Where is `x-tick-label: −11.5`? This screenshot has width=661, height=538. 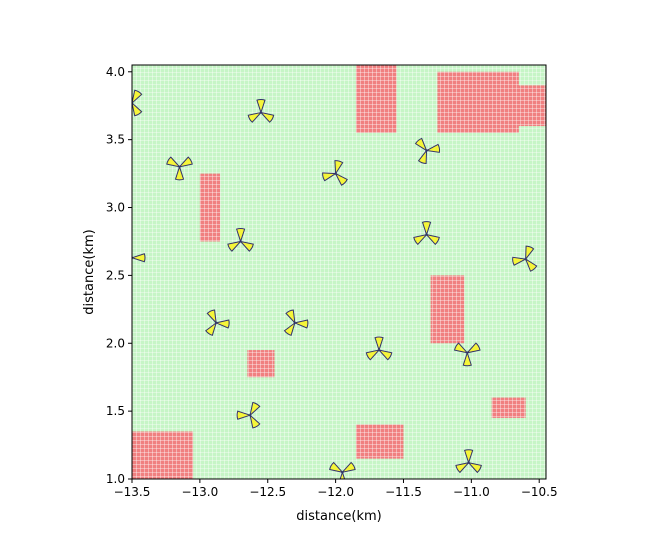
x-tick-label: −11.5 is located at coordinates (403, 492).